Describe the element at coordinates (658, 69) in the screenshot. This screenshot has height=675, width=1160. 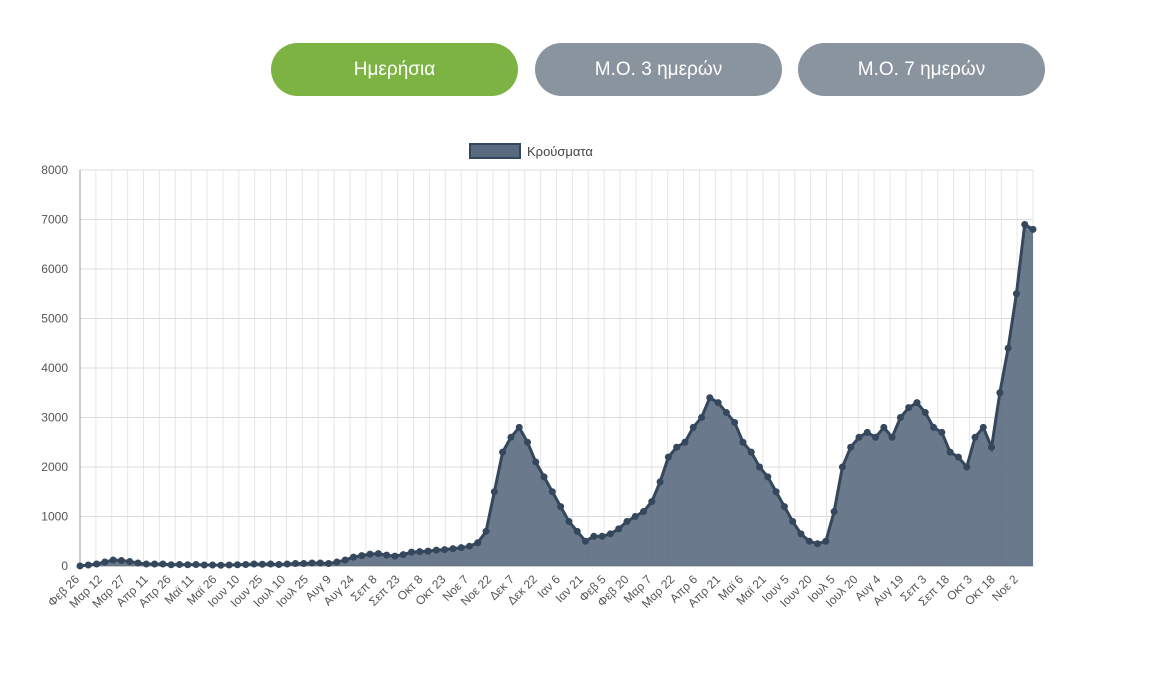
I see `tab-3day-average: Μ.Ο. 3 ημερών` at that location.